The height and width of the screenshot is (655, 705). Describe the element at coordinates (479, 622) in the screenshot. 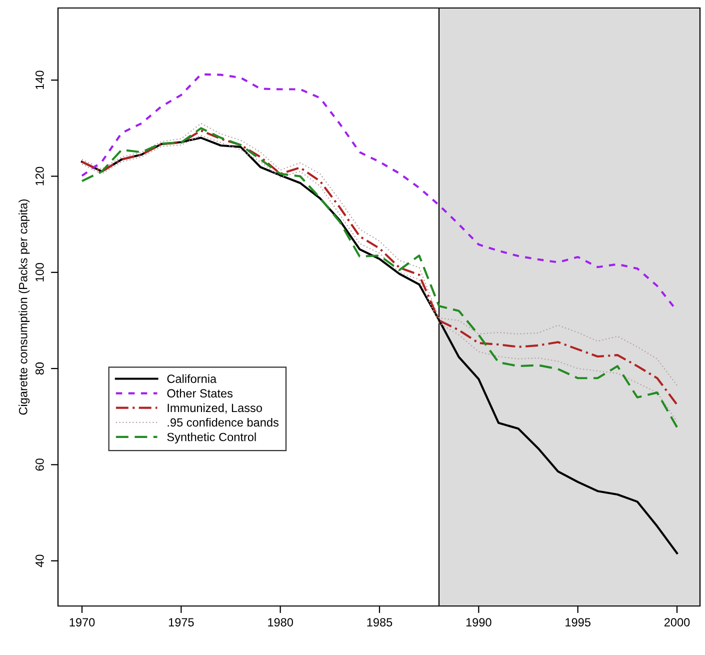

I see `x-tick-label: 1990` at that location.